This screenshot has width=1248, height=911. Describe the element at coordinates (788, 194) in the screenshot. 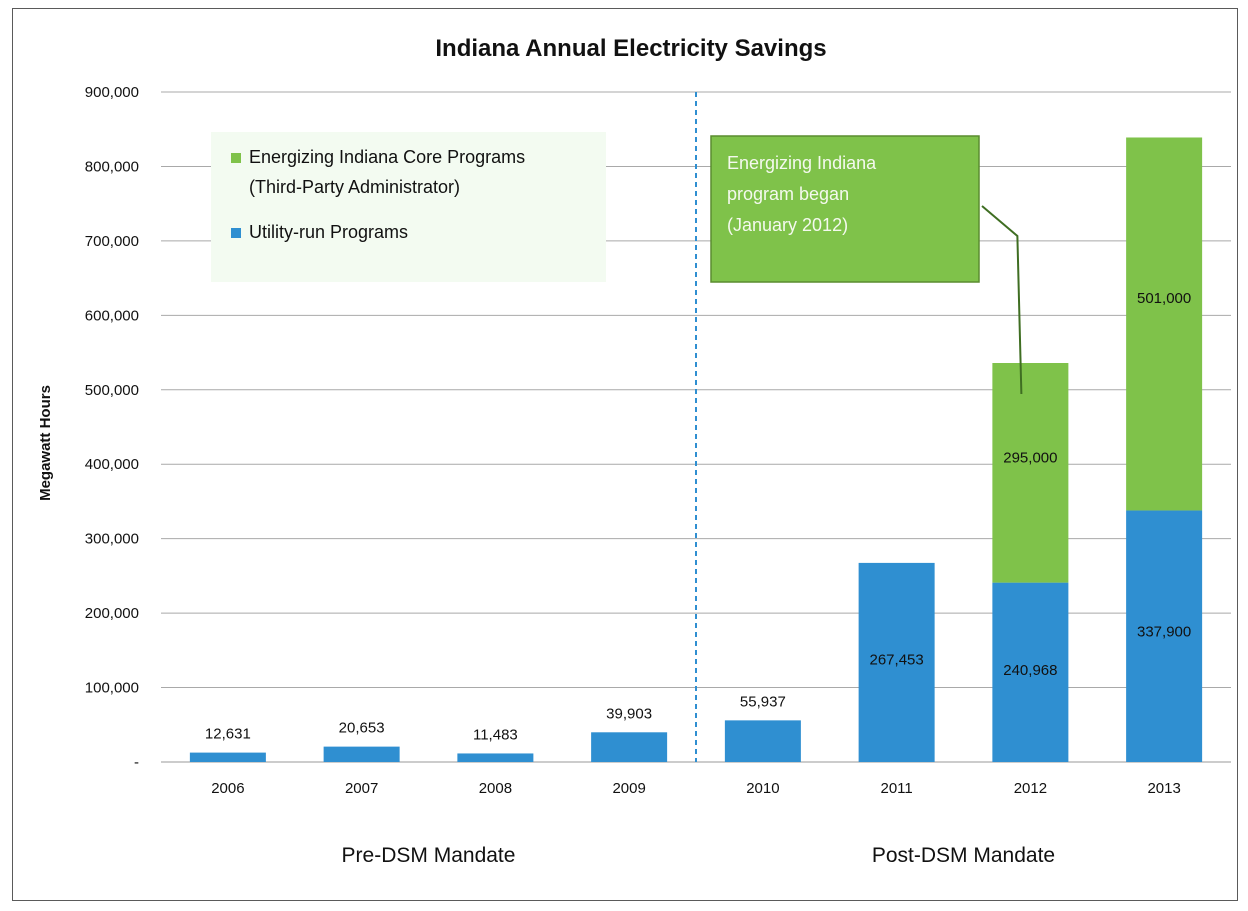

I see `annotation-text: program began` at that location.